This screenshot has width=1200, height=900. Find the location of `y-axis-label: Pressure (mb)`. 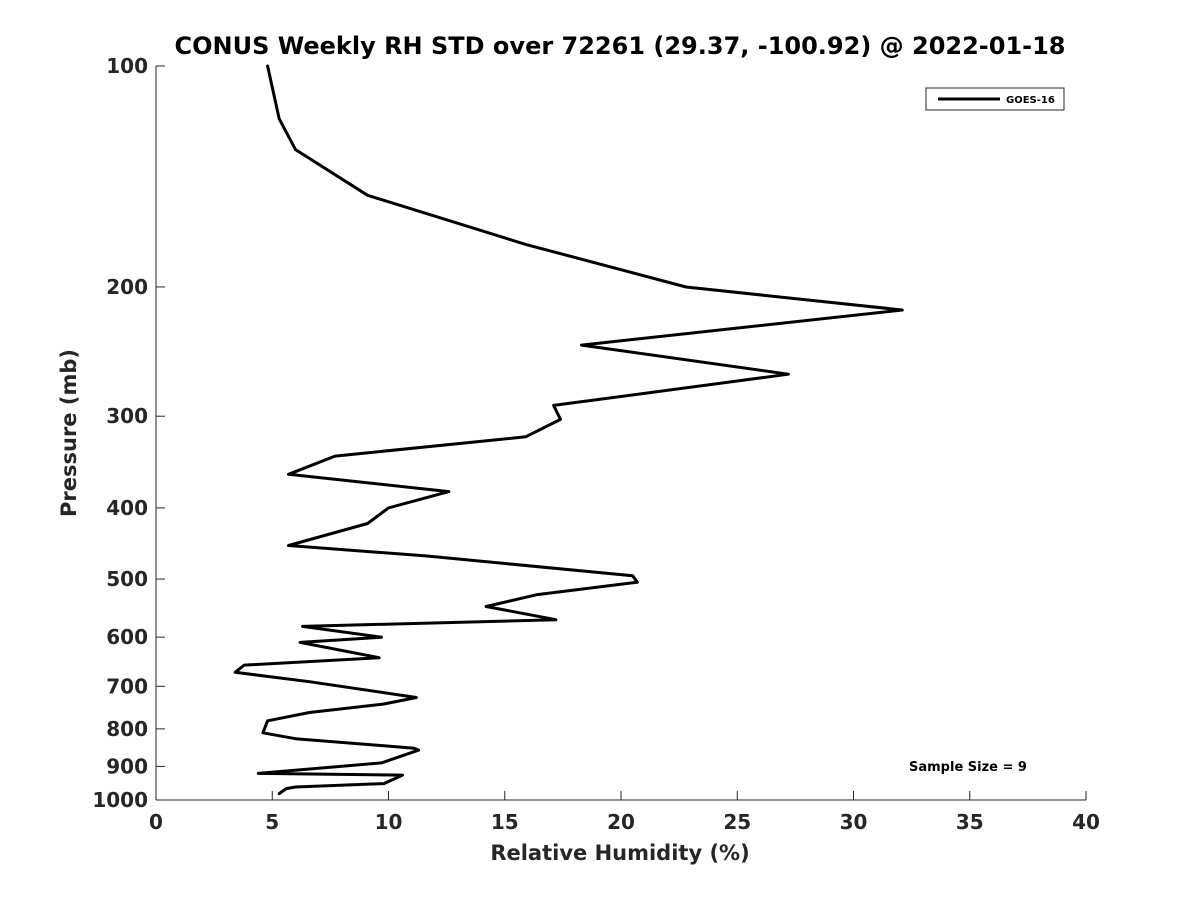

y-axis-label: Pressure (mb) is located at coordinates (69, 433).